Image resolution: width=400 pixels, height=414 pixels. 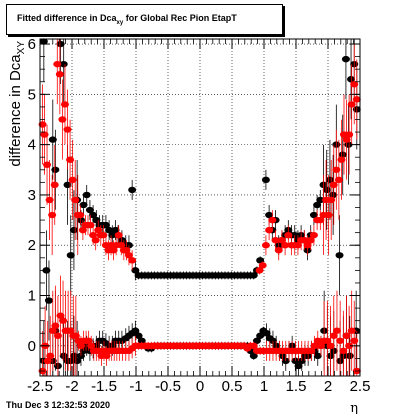 What do you see at coordinates (328, 386) in the screenshot?
I see `x-tick-label: 2` at bounding box center [328, 386].